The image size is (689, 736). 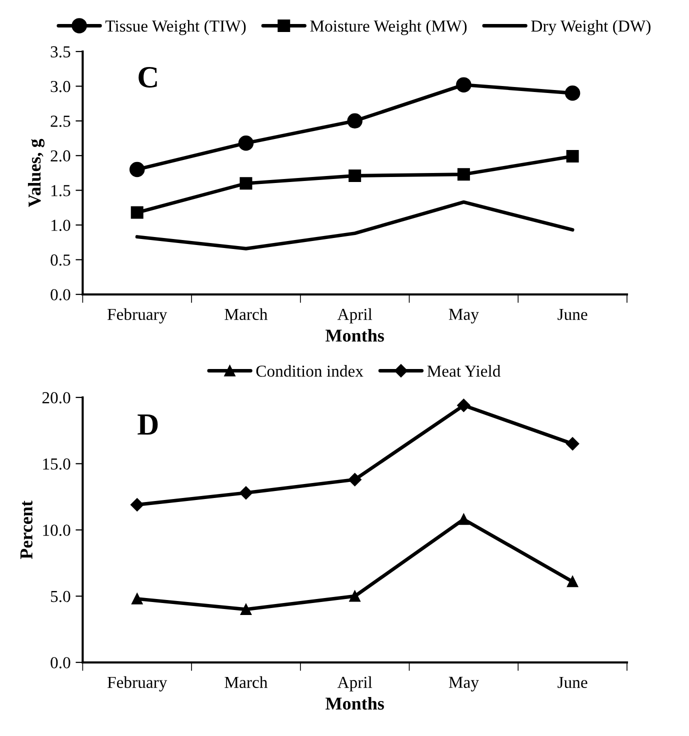 I want to click on legend-label: Tissue Weight (TIW), so click(x=175, y=28).